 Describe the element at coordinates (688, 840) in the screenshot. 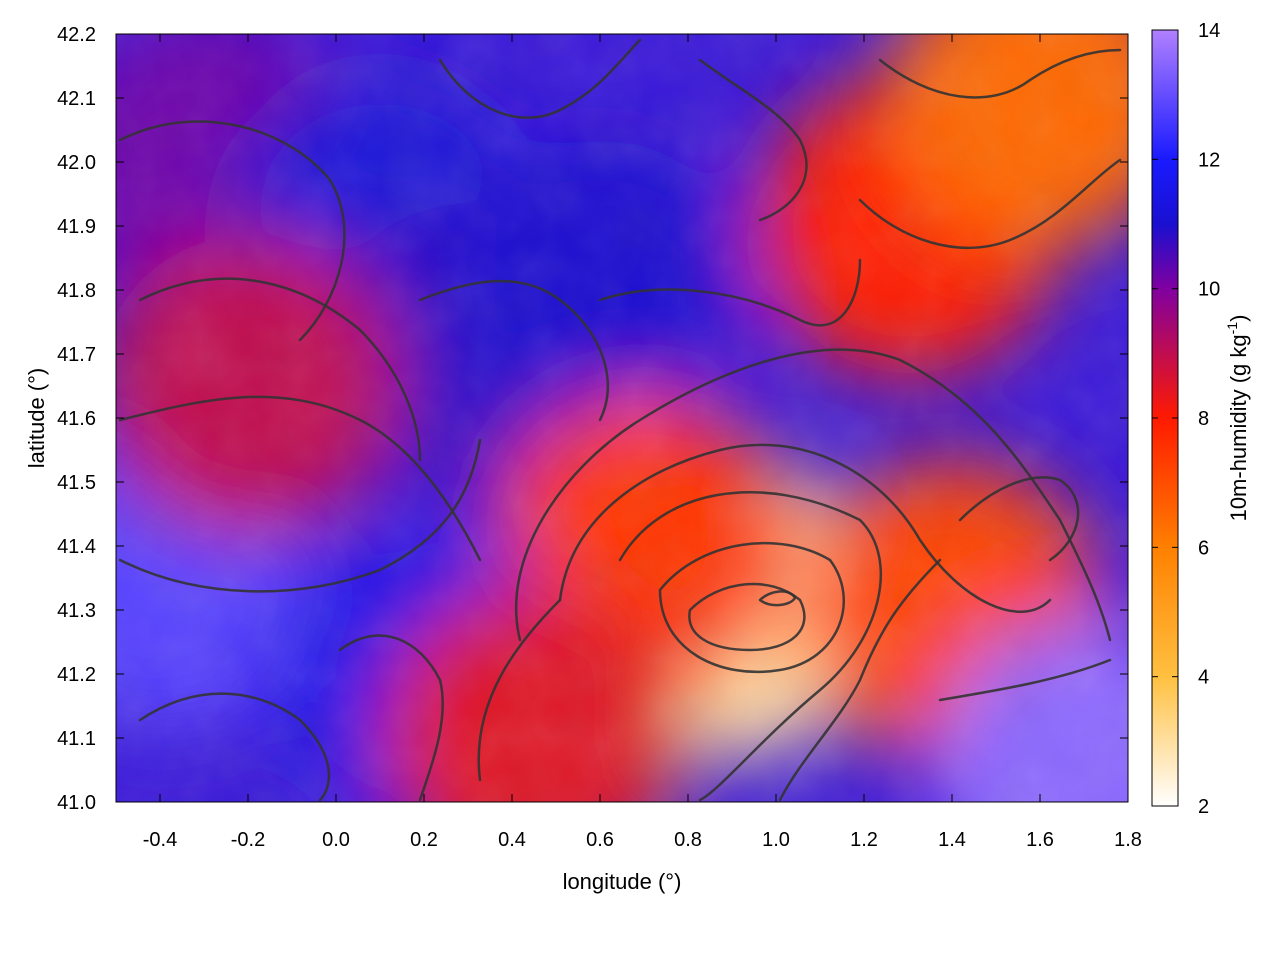

I see `x-tick-label: 0.8` at that location.